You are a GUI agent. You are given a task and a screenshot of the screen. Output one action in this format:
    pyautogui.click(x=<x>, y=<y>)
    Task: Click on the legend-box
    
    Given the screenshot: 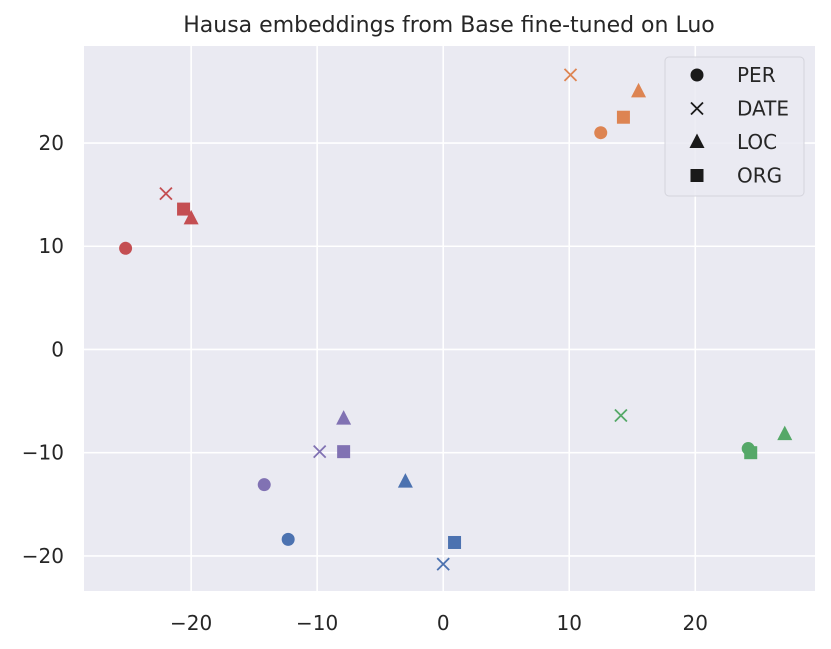 What is the action you would take?
    pyautogui.click(x=734, y=126)
    